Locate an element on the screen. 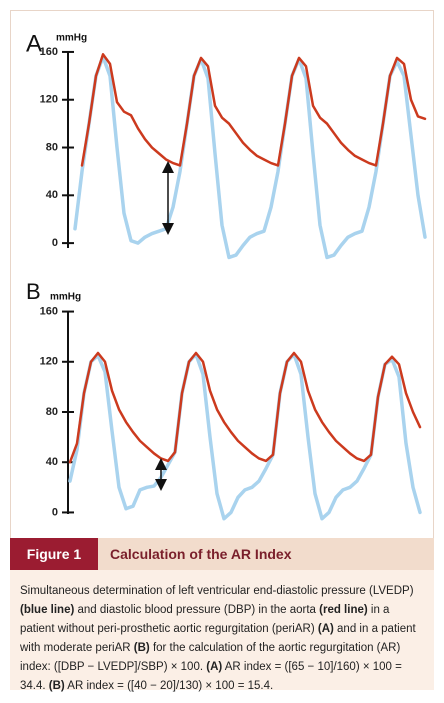 This screenshot has height=703, width=444. panel-label: B is located at coordinates (33, 291).